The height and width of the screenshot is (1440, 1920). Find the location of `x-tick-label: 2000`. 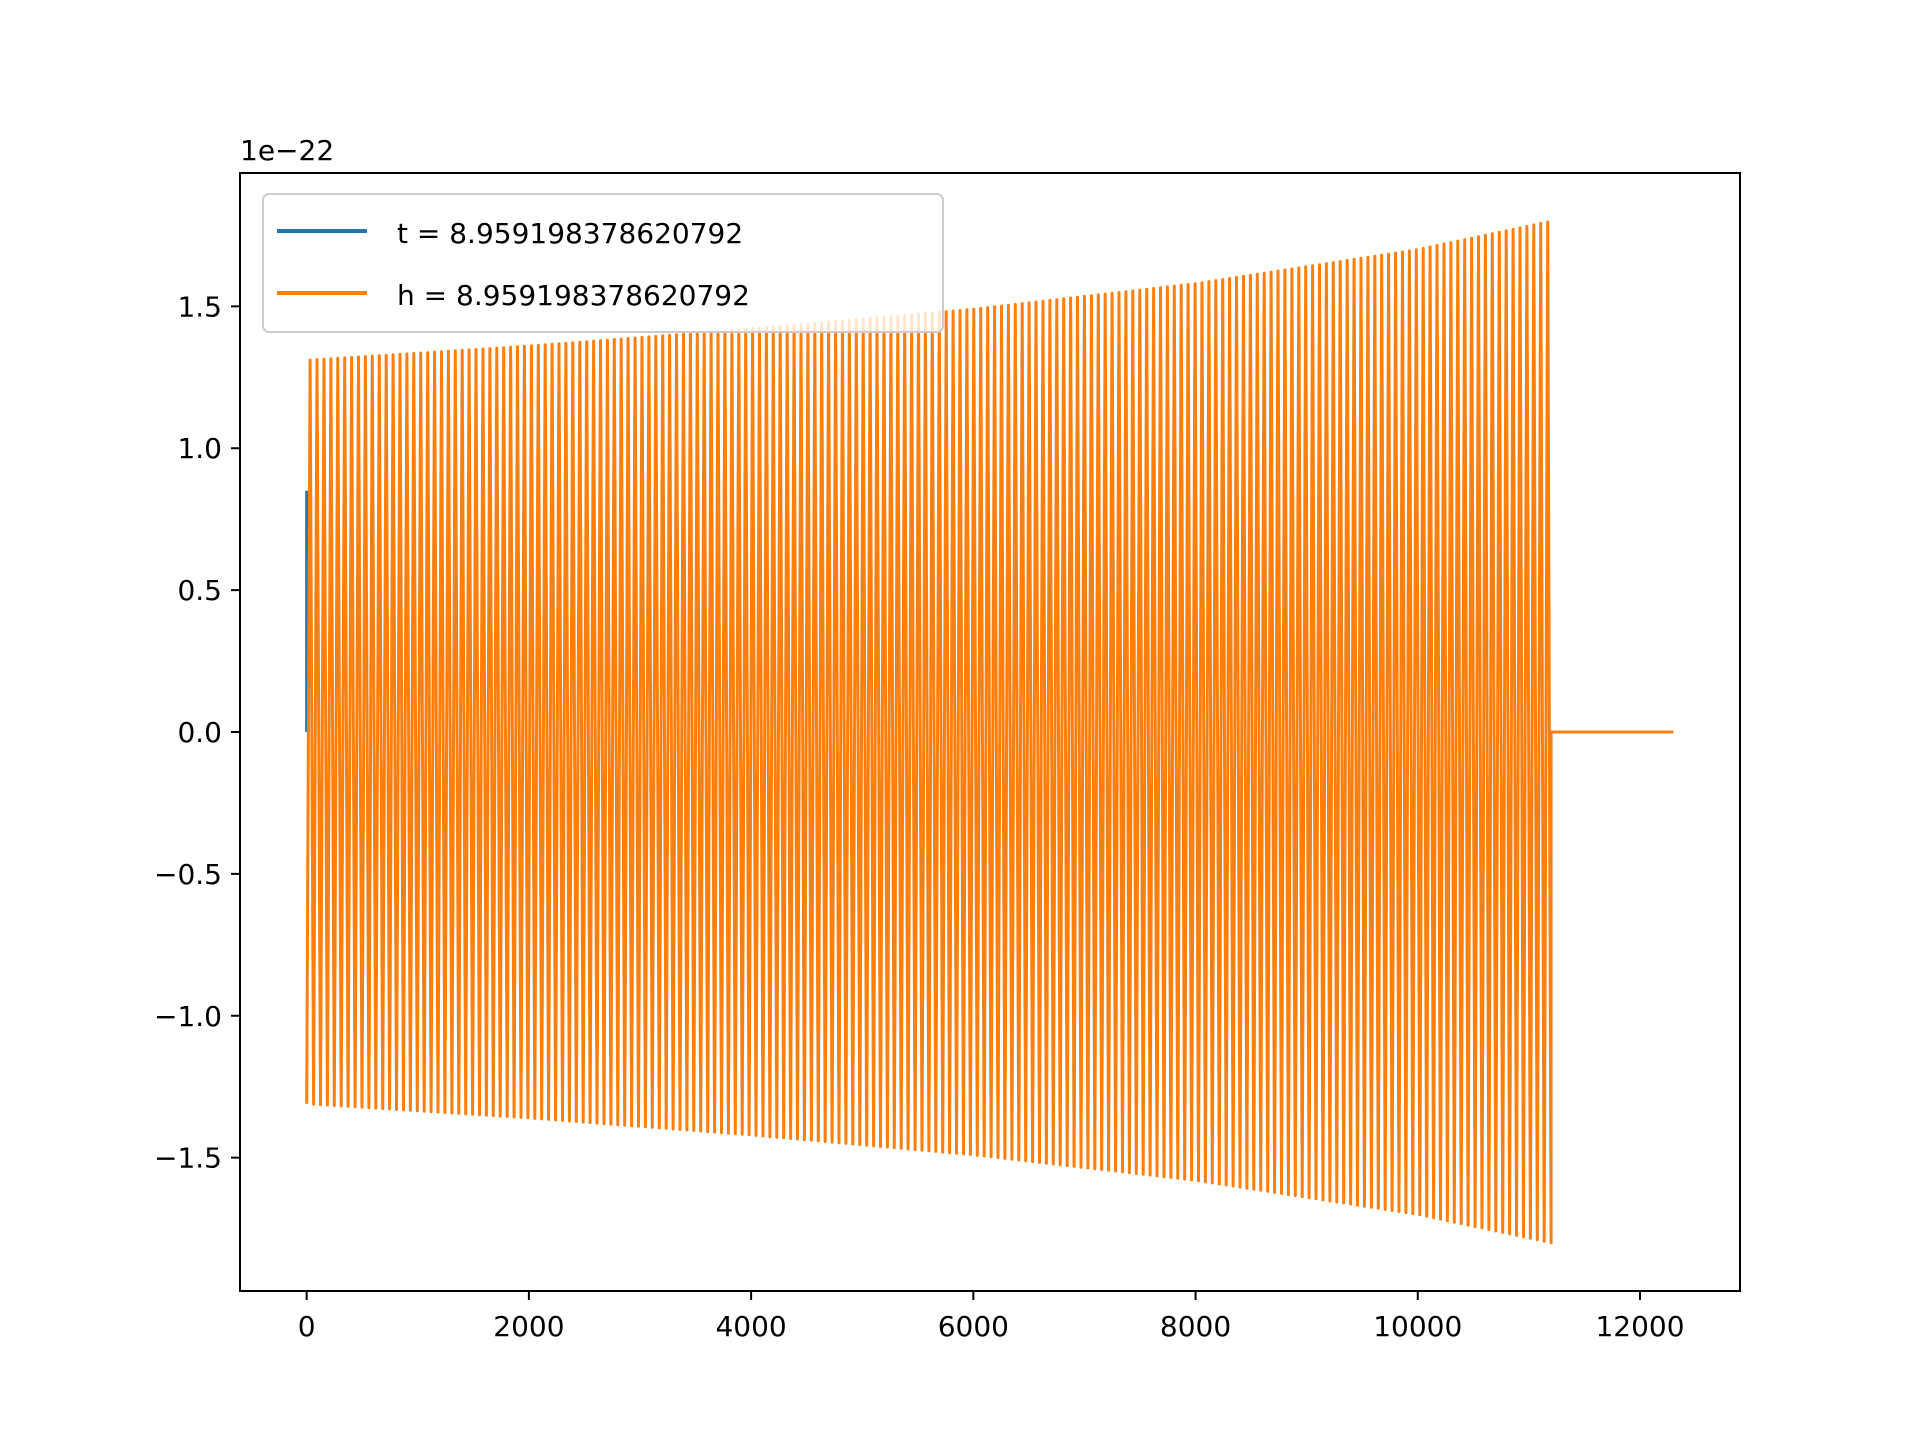

x-tick-label: 2000 is located at coordinates (528, 1326).